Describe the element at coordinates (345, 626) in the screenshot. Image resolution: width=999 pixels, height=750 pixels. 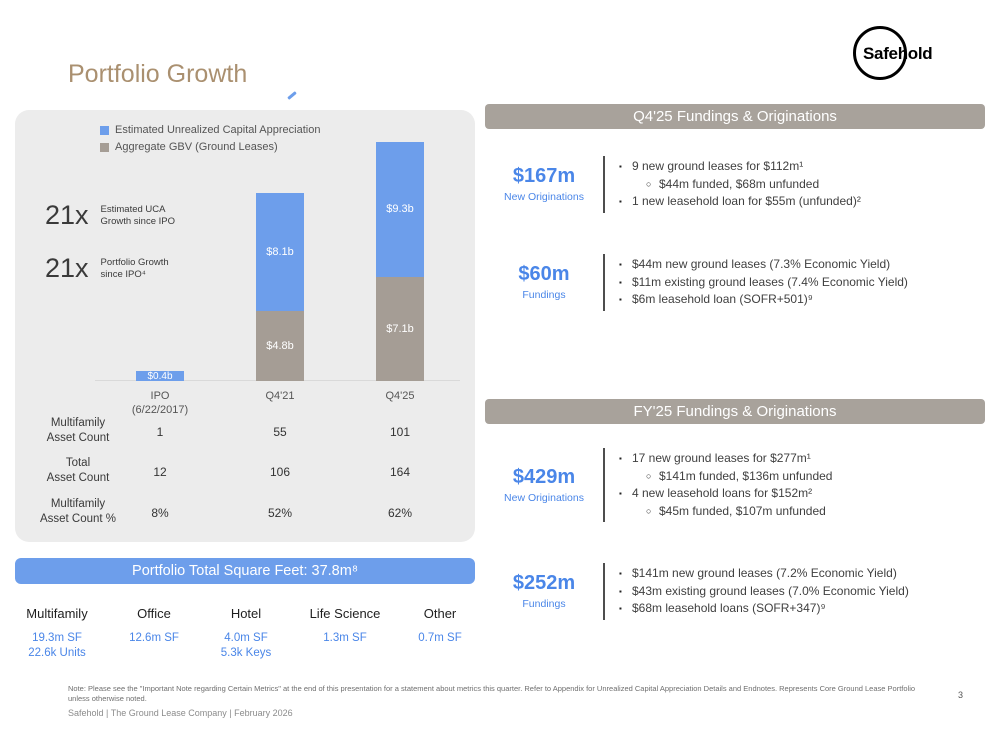
I see `property-type-life-science: Life Science 1.3m SF` at that location.